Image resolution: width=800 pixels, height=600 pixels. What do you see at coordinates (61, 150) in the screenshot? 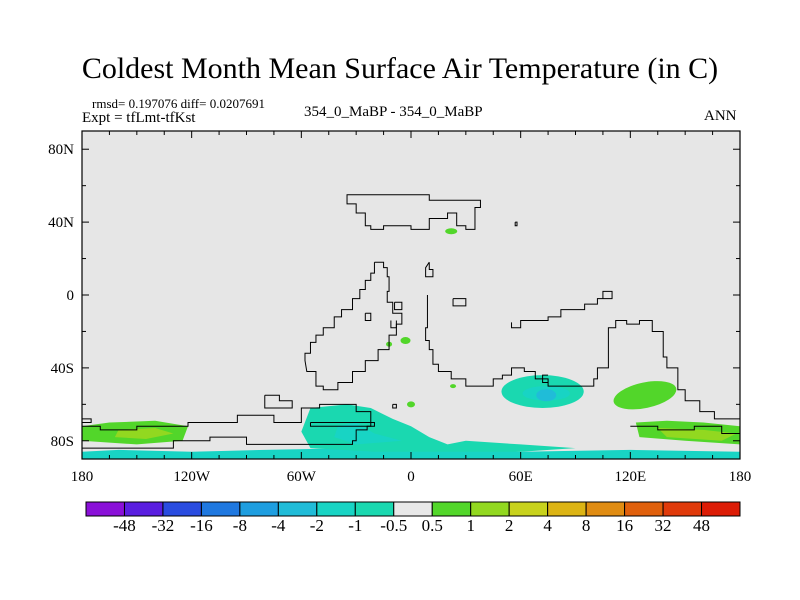
I see `y-tick-label: 80N` at bounding box center [61, 150].